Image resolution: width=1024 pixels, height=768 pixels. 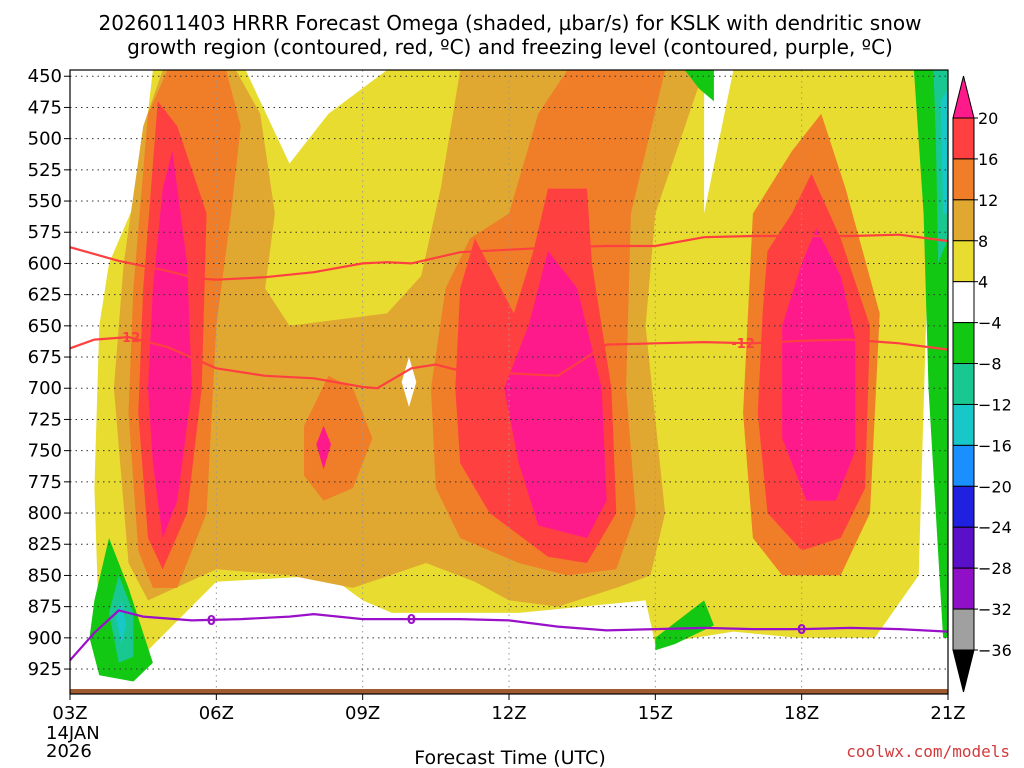 What do you see at coordinates (45, 419) in the screenshot?
I see `y-tick-label-725: 725` at bounding box center [45, 419].